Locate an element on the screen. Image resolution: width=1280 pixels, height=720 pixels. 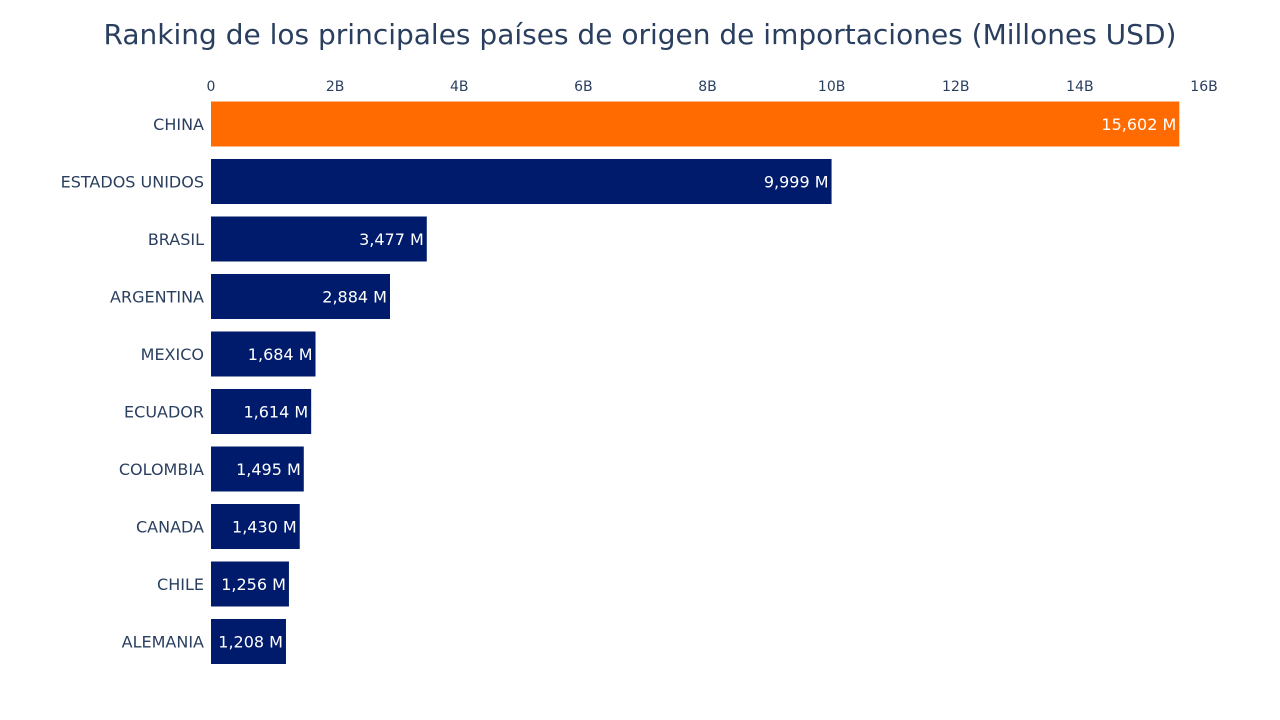
x-tick-label: 6B is located at coordinates (583, 87).